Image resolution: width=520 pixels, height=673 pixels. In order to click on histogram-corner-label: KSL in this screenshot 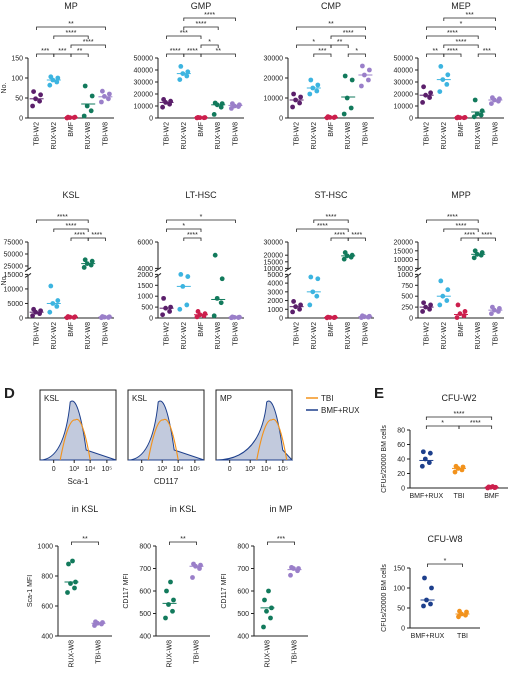, I will do `click(140, 398)`.